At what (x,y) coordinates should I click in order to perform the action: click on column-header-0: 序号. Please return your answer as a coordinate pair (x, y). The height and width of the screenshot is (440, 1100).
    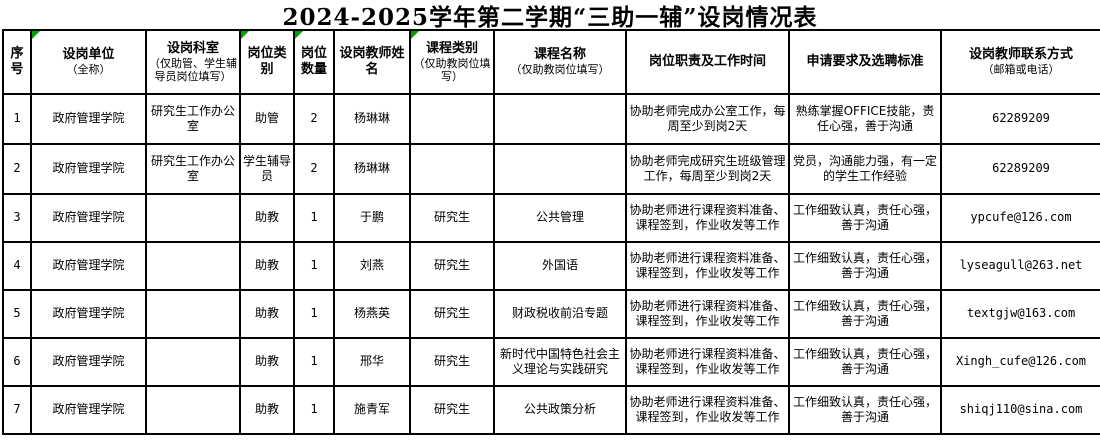
    Looking at the image, I should click on (17, 62).